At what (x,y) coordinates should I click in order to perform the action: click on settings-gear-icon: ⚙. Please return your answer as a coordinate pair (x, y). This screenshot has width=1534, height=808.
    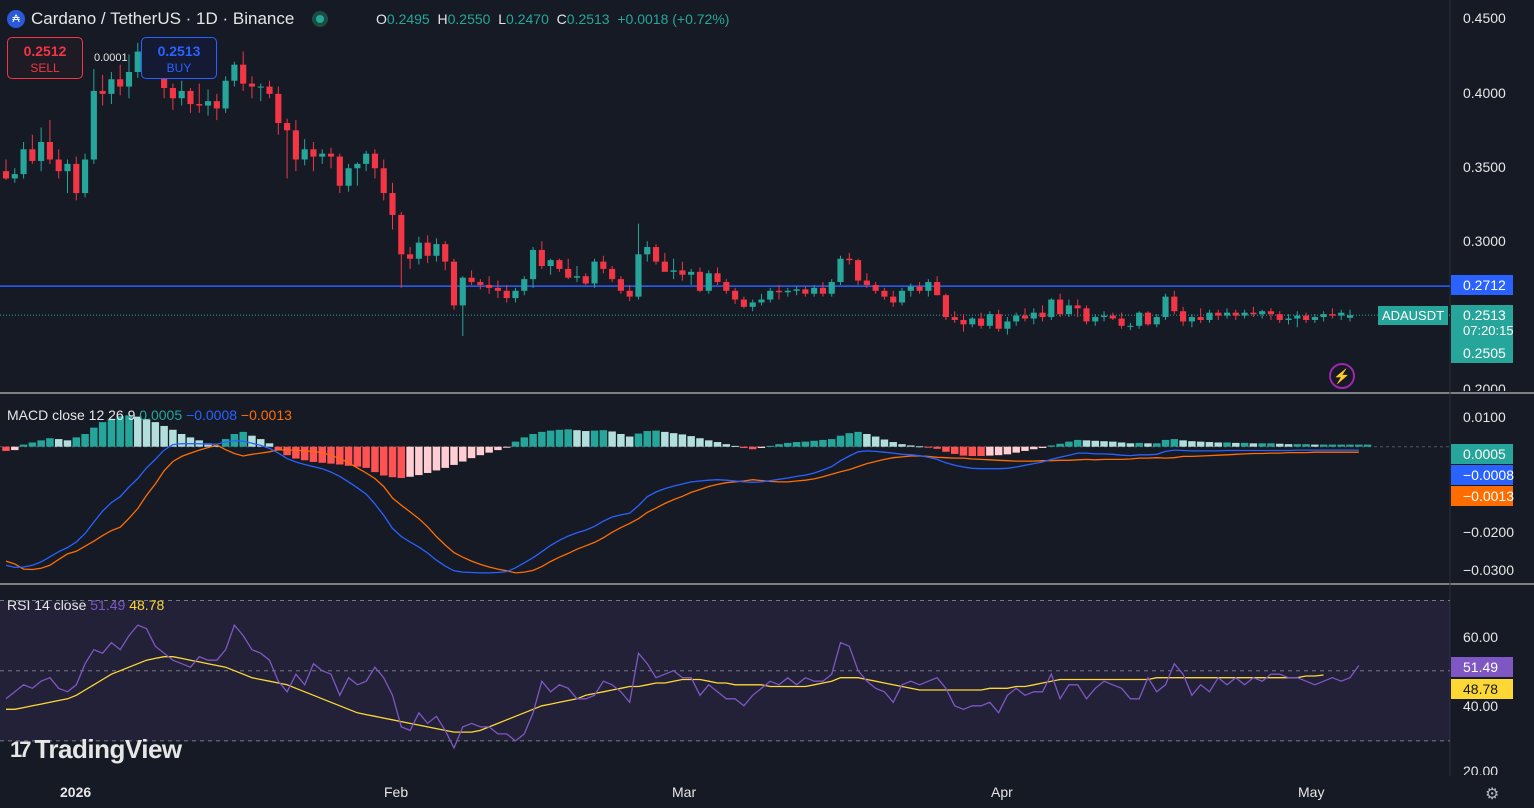
    Looking at the image, I should click on (1492, 794).